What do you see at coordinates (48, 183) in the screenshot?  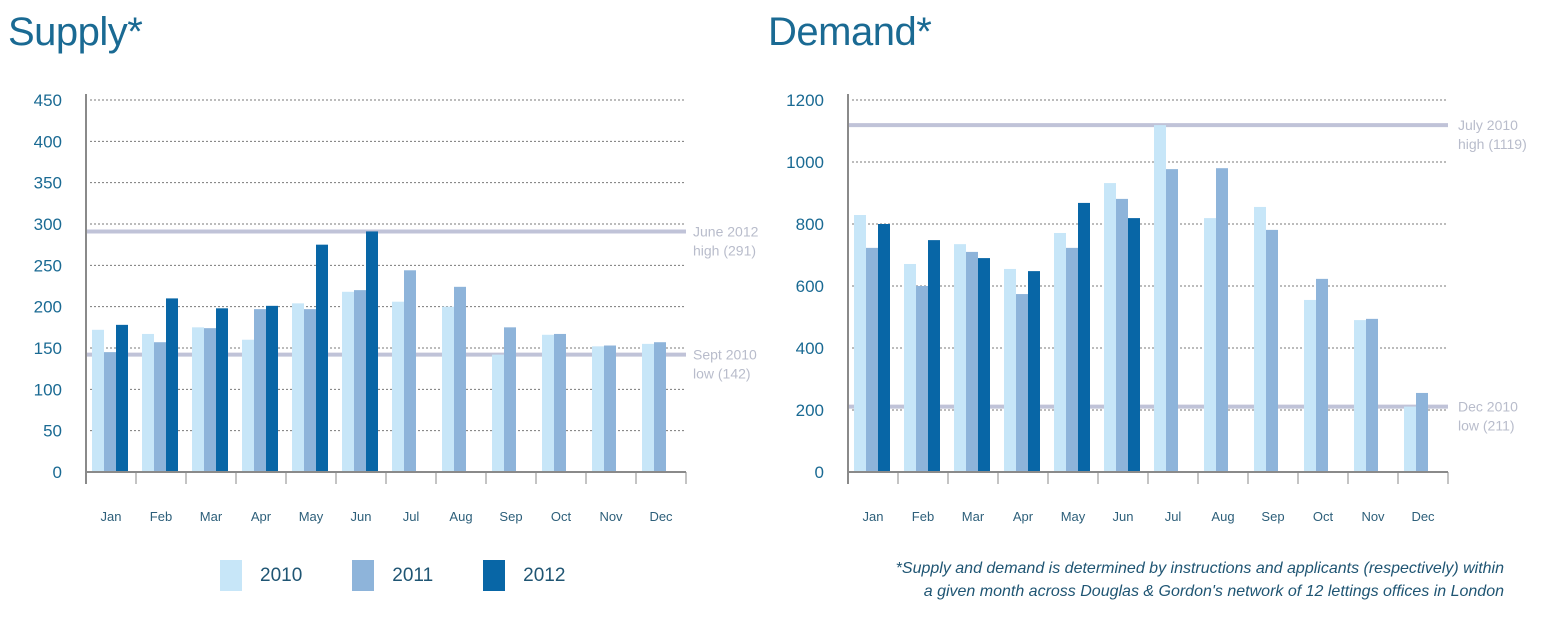 I see `supply-y-tick-label: 350` at bounding box center [48, 183].